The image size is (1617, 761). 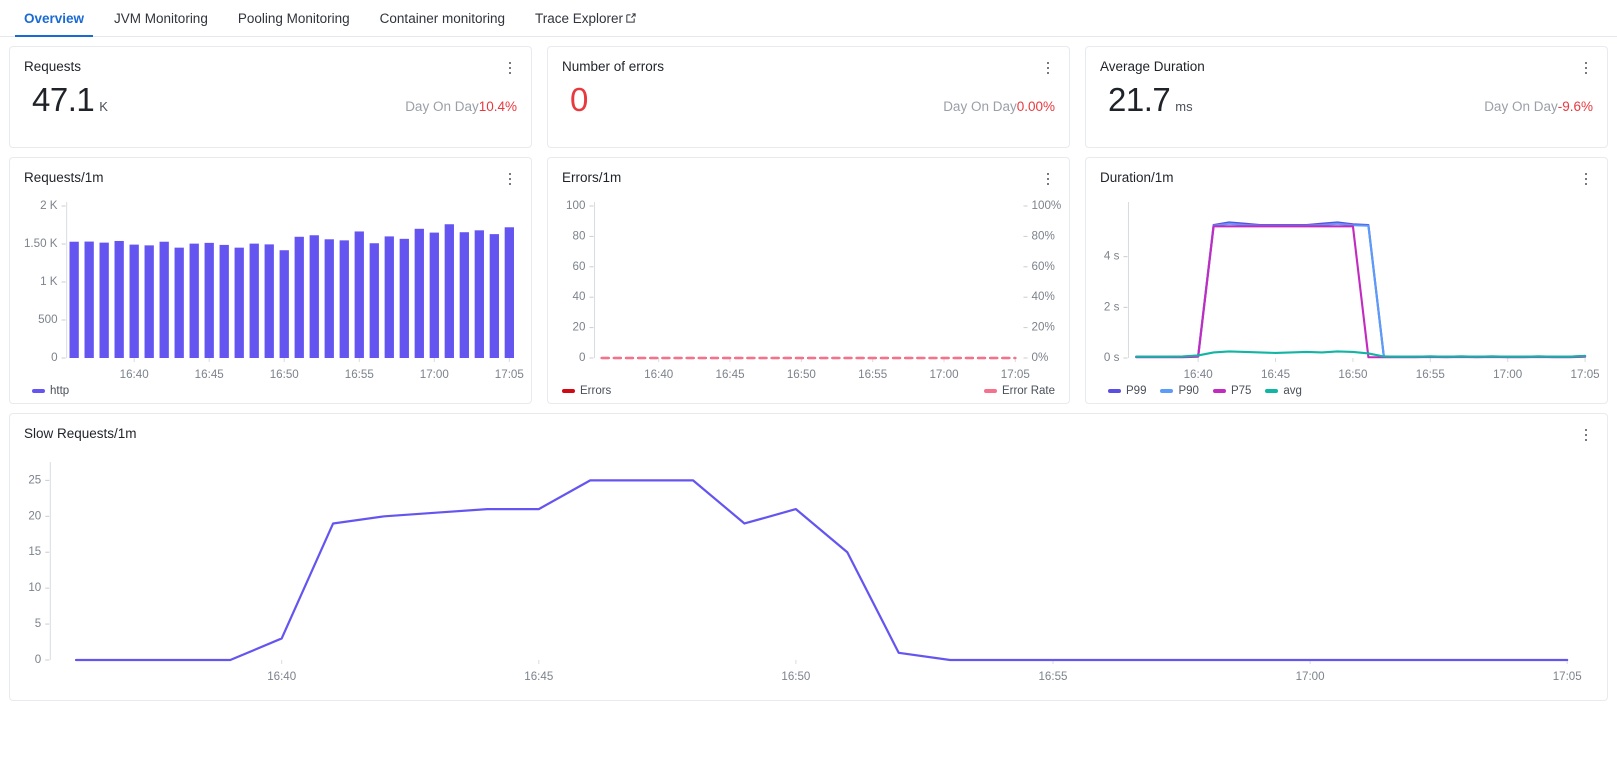 I want to click on day-on-day-value: 10.4%, so click(x=497, y=106).